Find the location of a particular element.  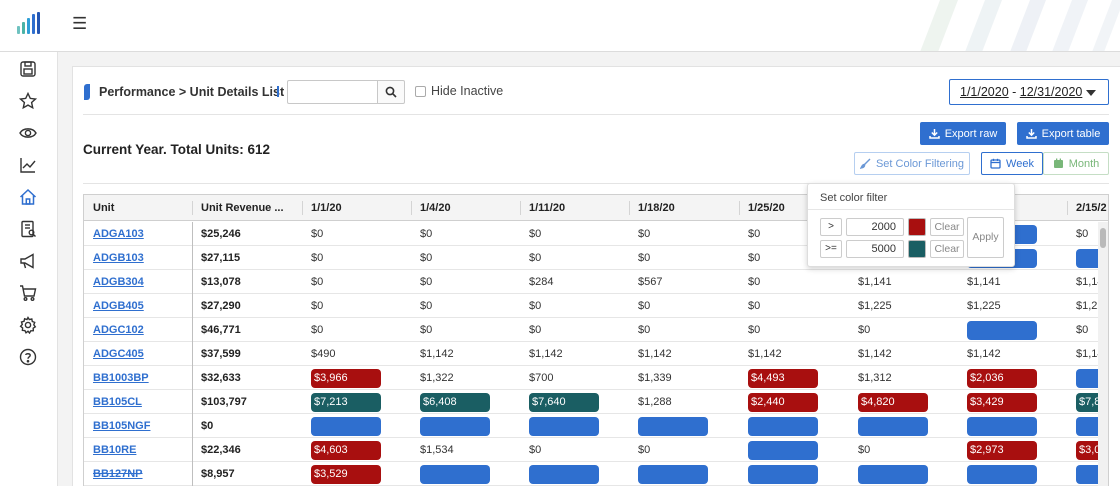

vertical-scrollbar is located at coordinates (1103, 354).